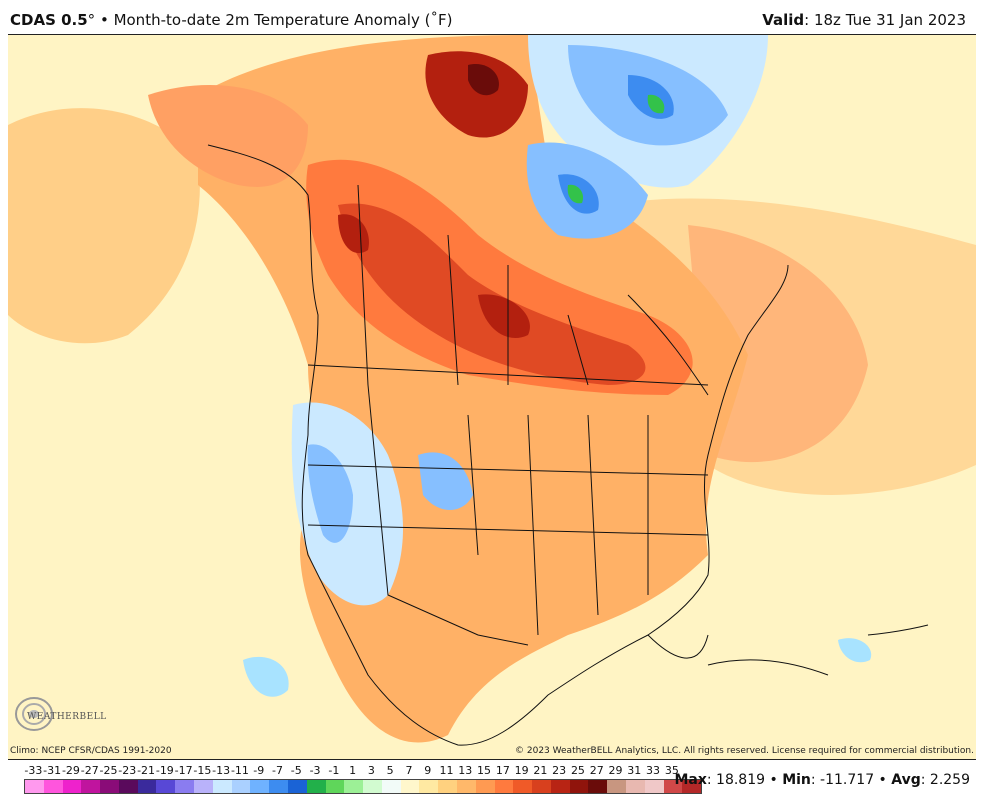  Describe the element at coordinates (502, 770) in the screenshot. I see `legend-tick-label: 17` at that location.